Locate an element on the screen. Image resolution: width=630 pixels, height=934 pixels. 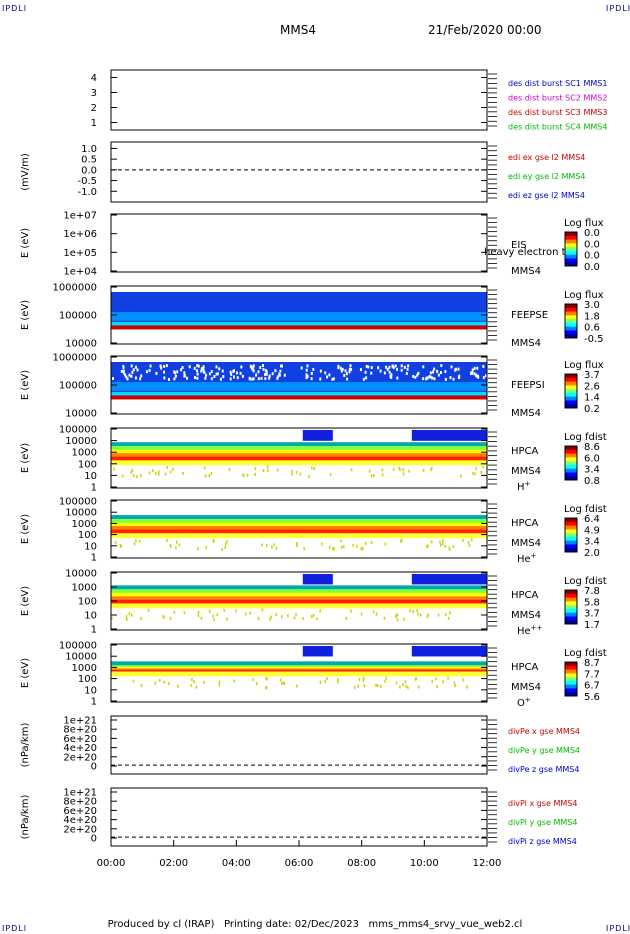
y-axis-label: E (eV) is located at coordinates (25, 458).